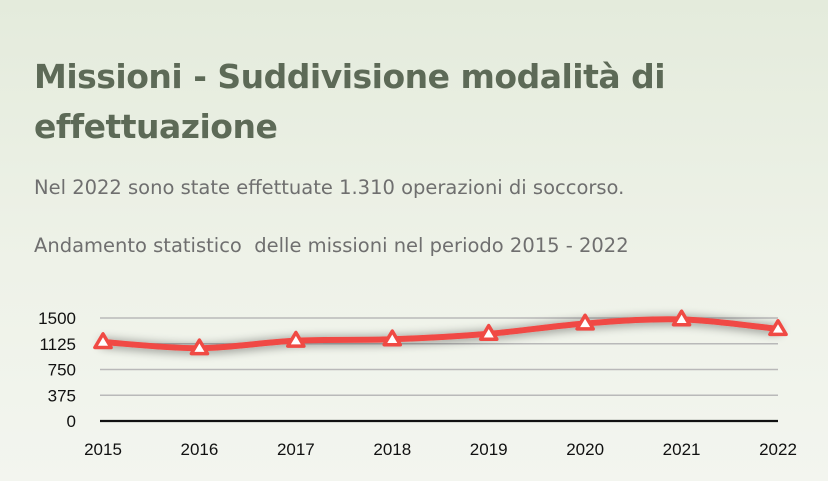  Describe the element at coordinates (439, 357) in the screenshot. I see `grid-lines` at that location.